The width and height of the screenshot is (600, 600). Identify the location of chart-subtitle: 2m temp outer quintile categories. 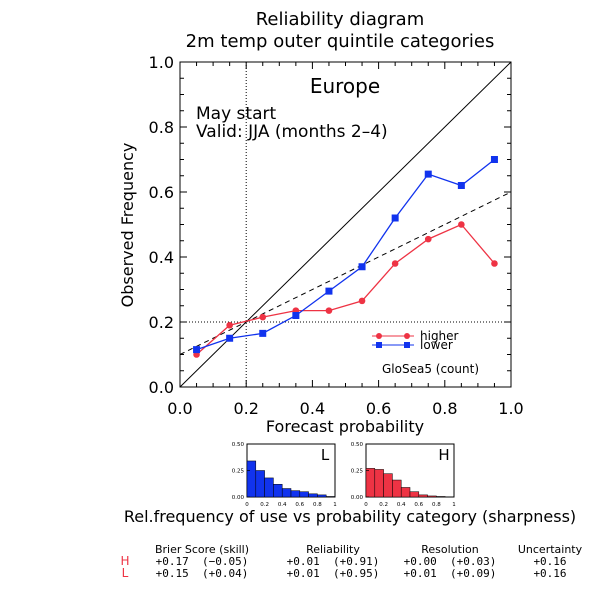
(340, 41).